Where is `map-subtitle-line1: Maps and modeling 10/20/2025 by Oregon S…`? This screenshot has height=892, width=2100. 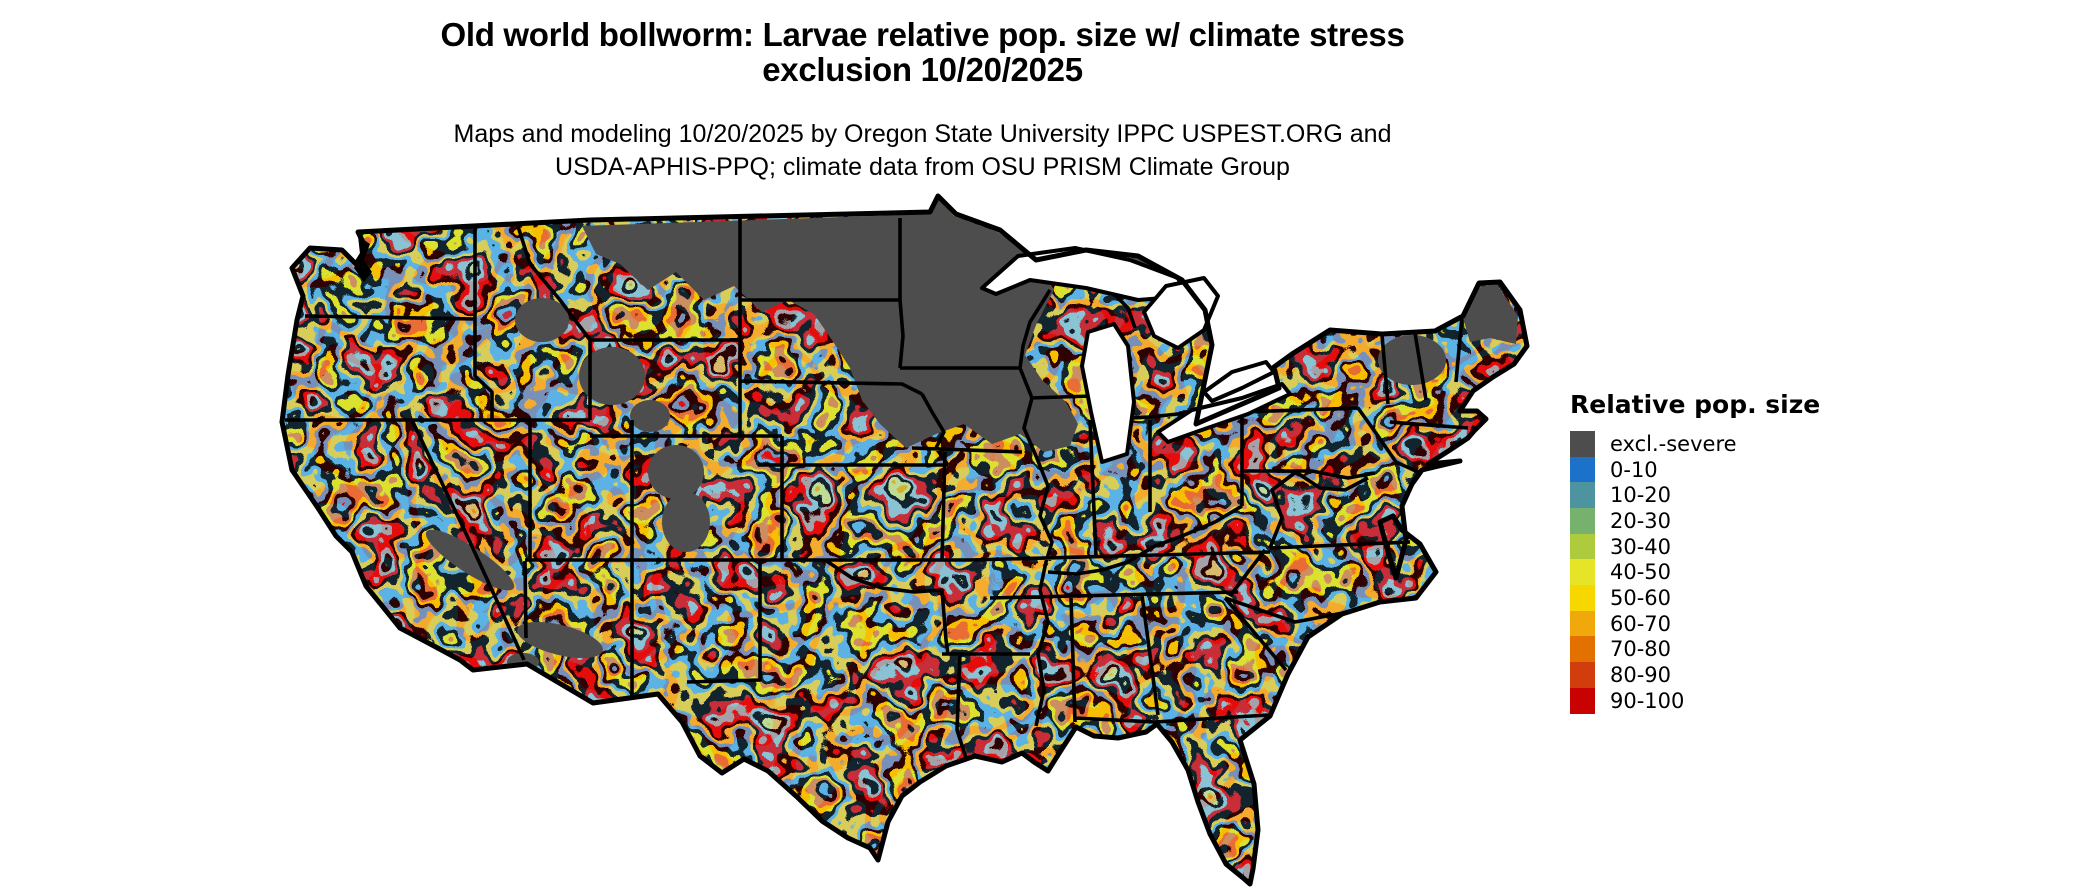 map-subtitle-line1: Maps and modeling 10/20/2025 by Oregon S… is located at coordinates (922, 134).